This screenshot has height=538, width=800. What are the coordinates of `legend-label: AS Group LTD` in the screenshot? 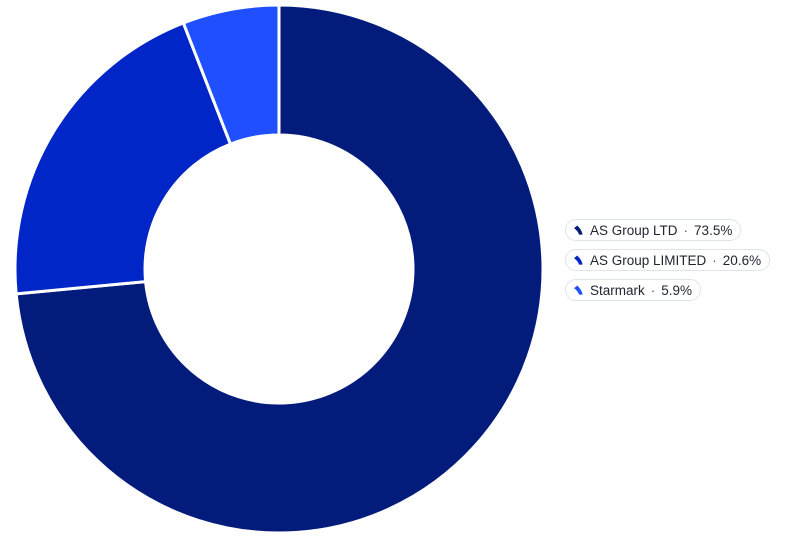 It's located at (634, 230).